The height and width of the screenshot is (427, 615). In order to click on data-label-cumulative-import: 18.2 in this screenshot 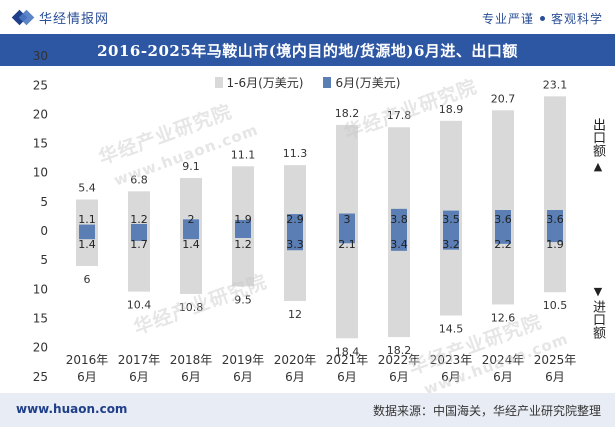, I will do `click(399, 350)`.